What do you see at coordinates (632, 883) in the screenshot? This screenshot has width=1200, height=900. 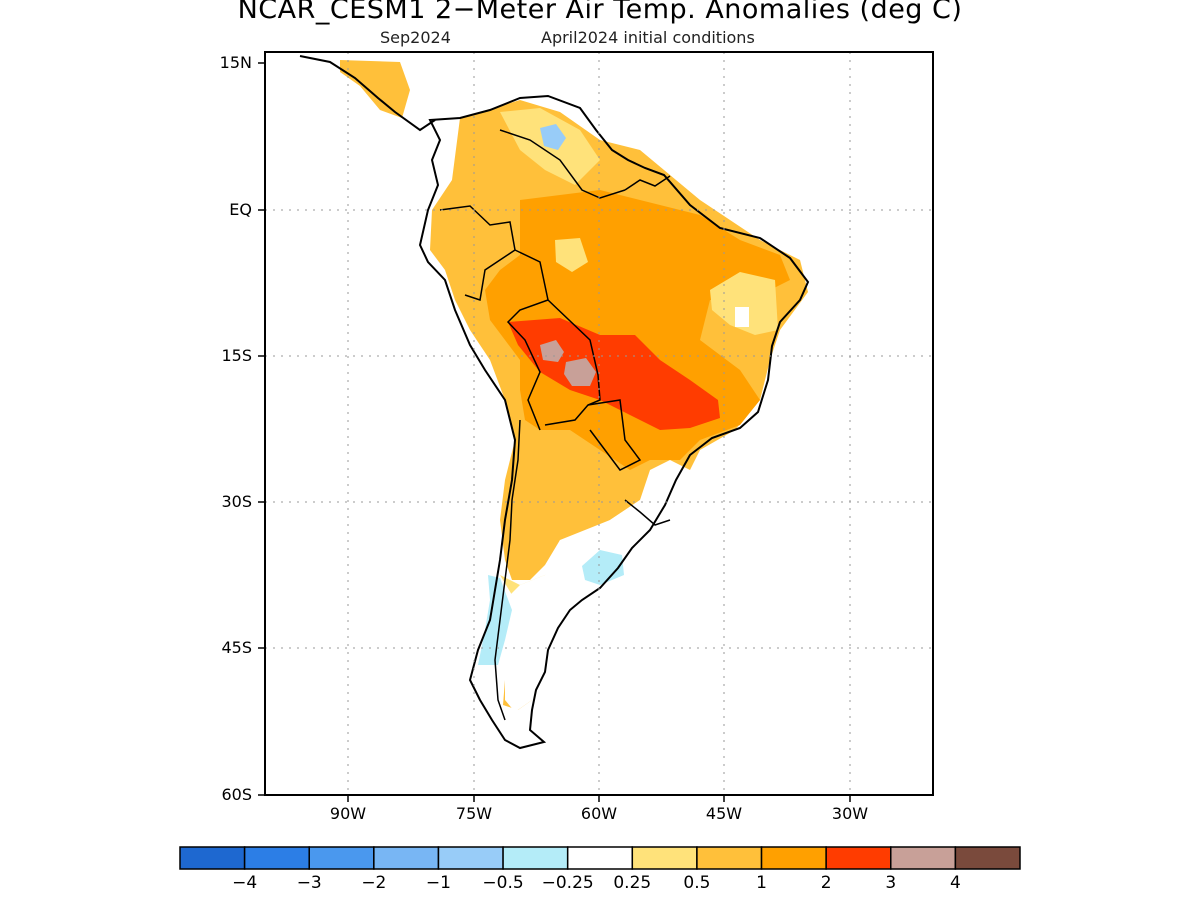 I see `colorbar-label: 0.25` at bounding box center [632, 883].